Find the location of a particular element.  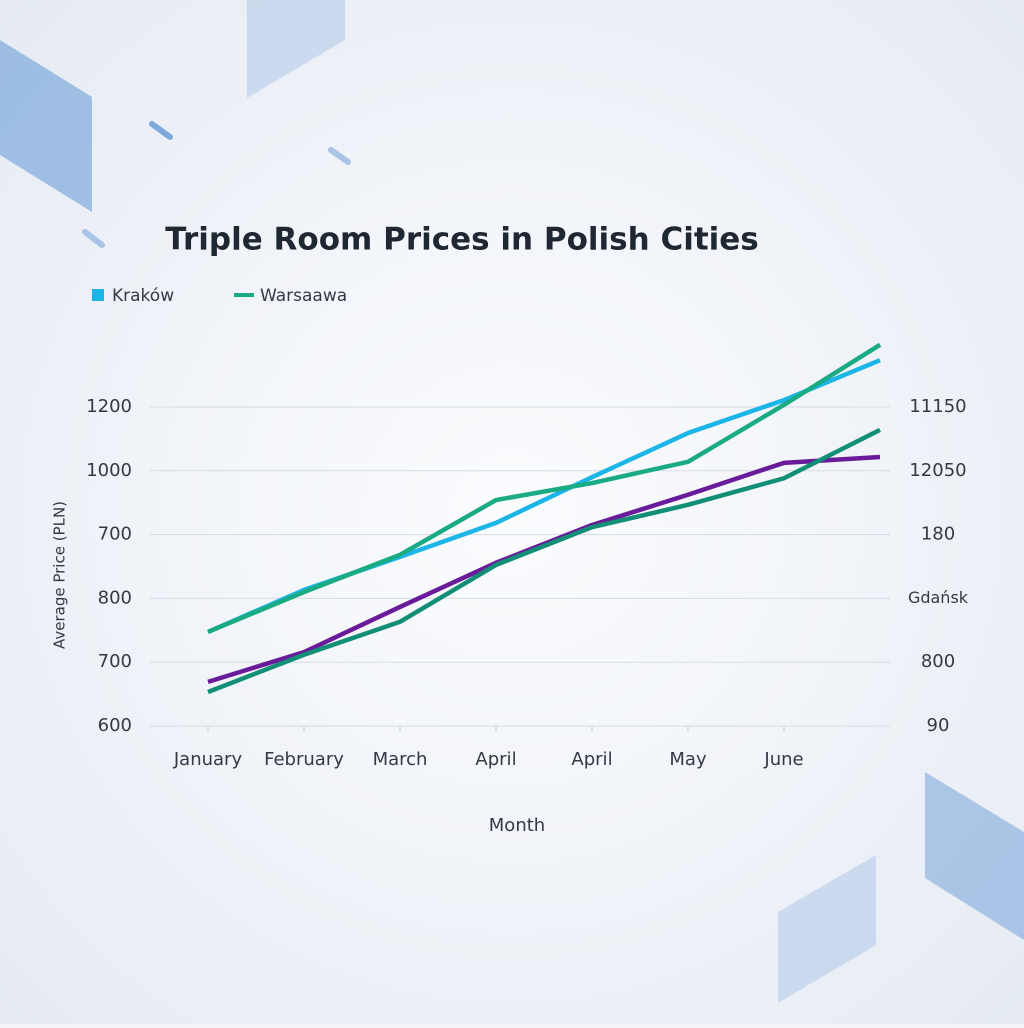

y2-tick-label: 800 is located at coordinates (938, 661).